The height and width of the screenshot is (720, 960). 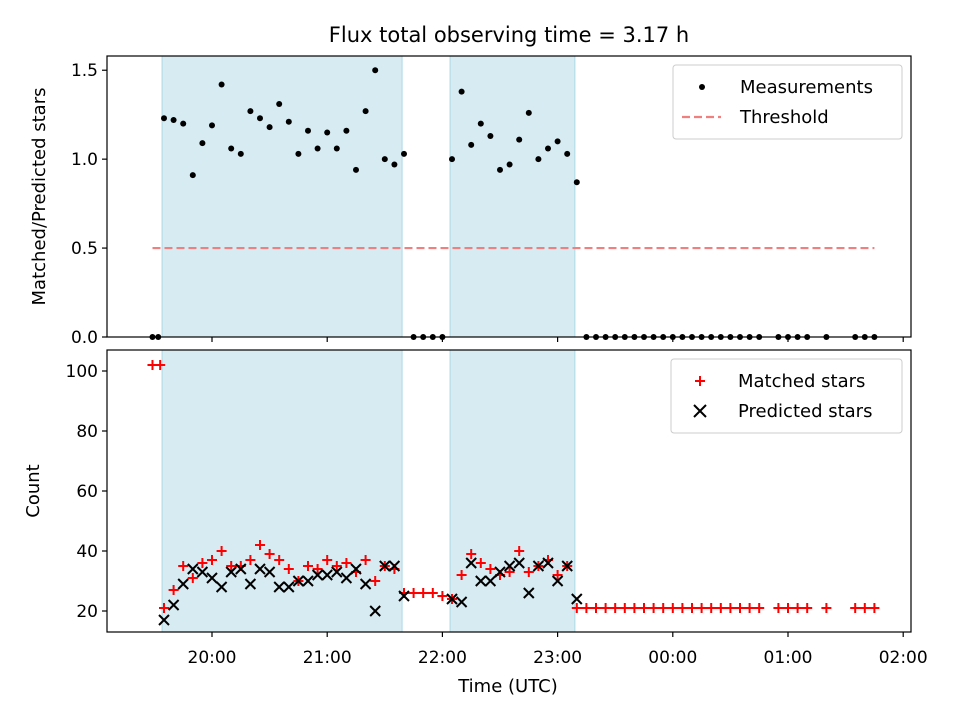 I want to click on x-tick-label: 02:00, so click(x=903, y=658).